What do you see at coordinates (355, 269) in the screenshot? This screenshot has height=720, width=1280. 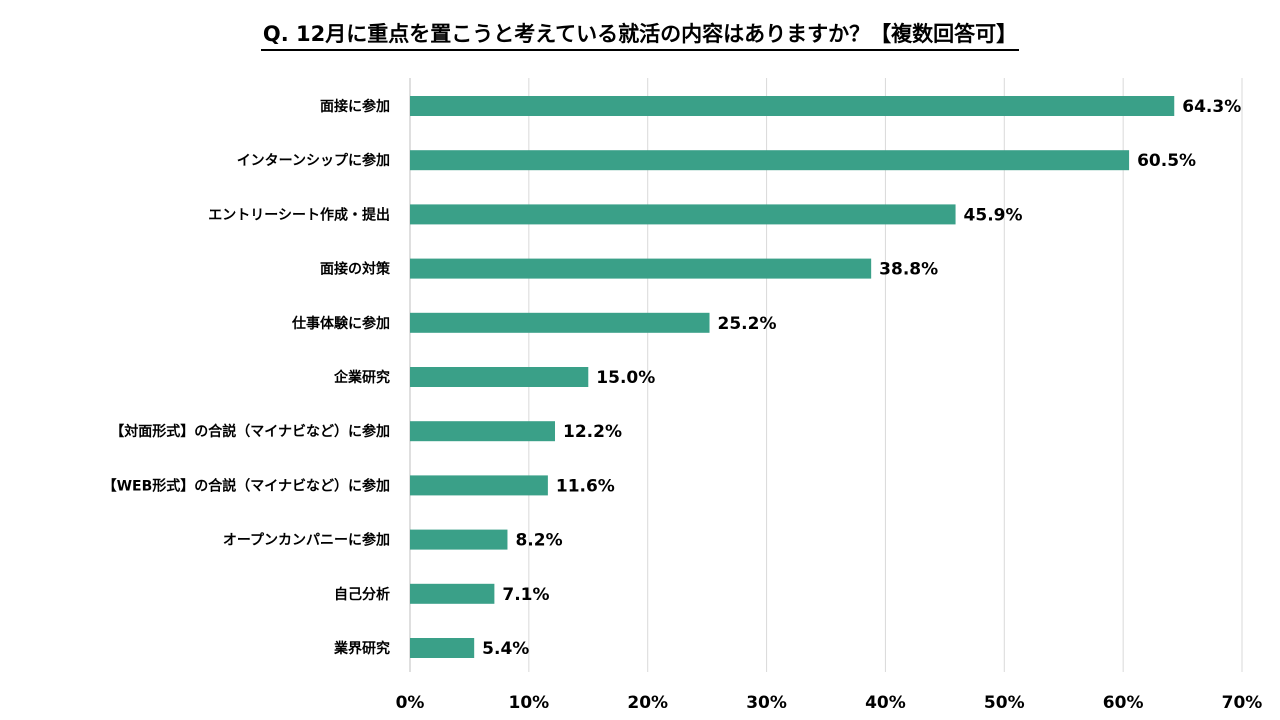 I see `category-label: 面接の対策` at bounding box center [355, 269].